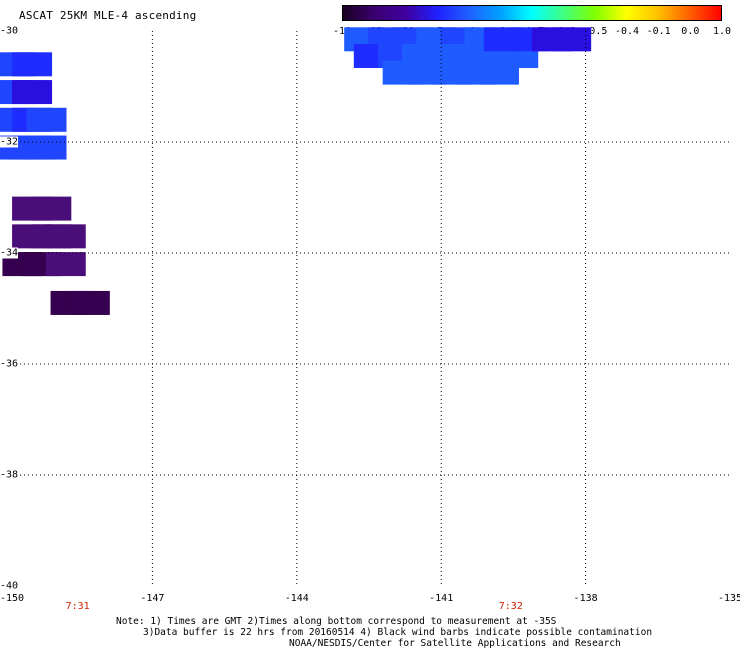  Describe the element at coordinates (585, 598) in the screenshot. I see `longitude-label: -138` at that location.